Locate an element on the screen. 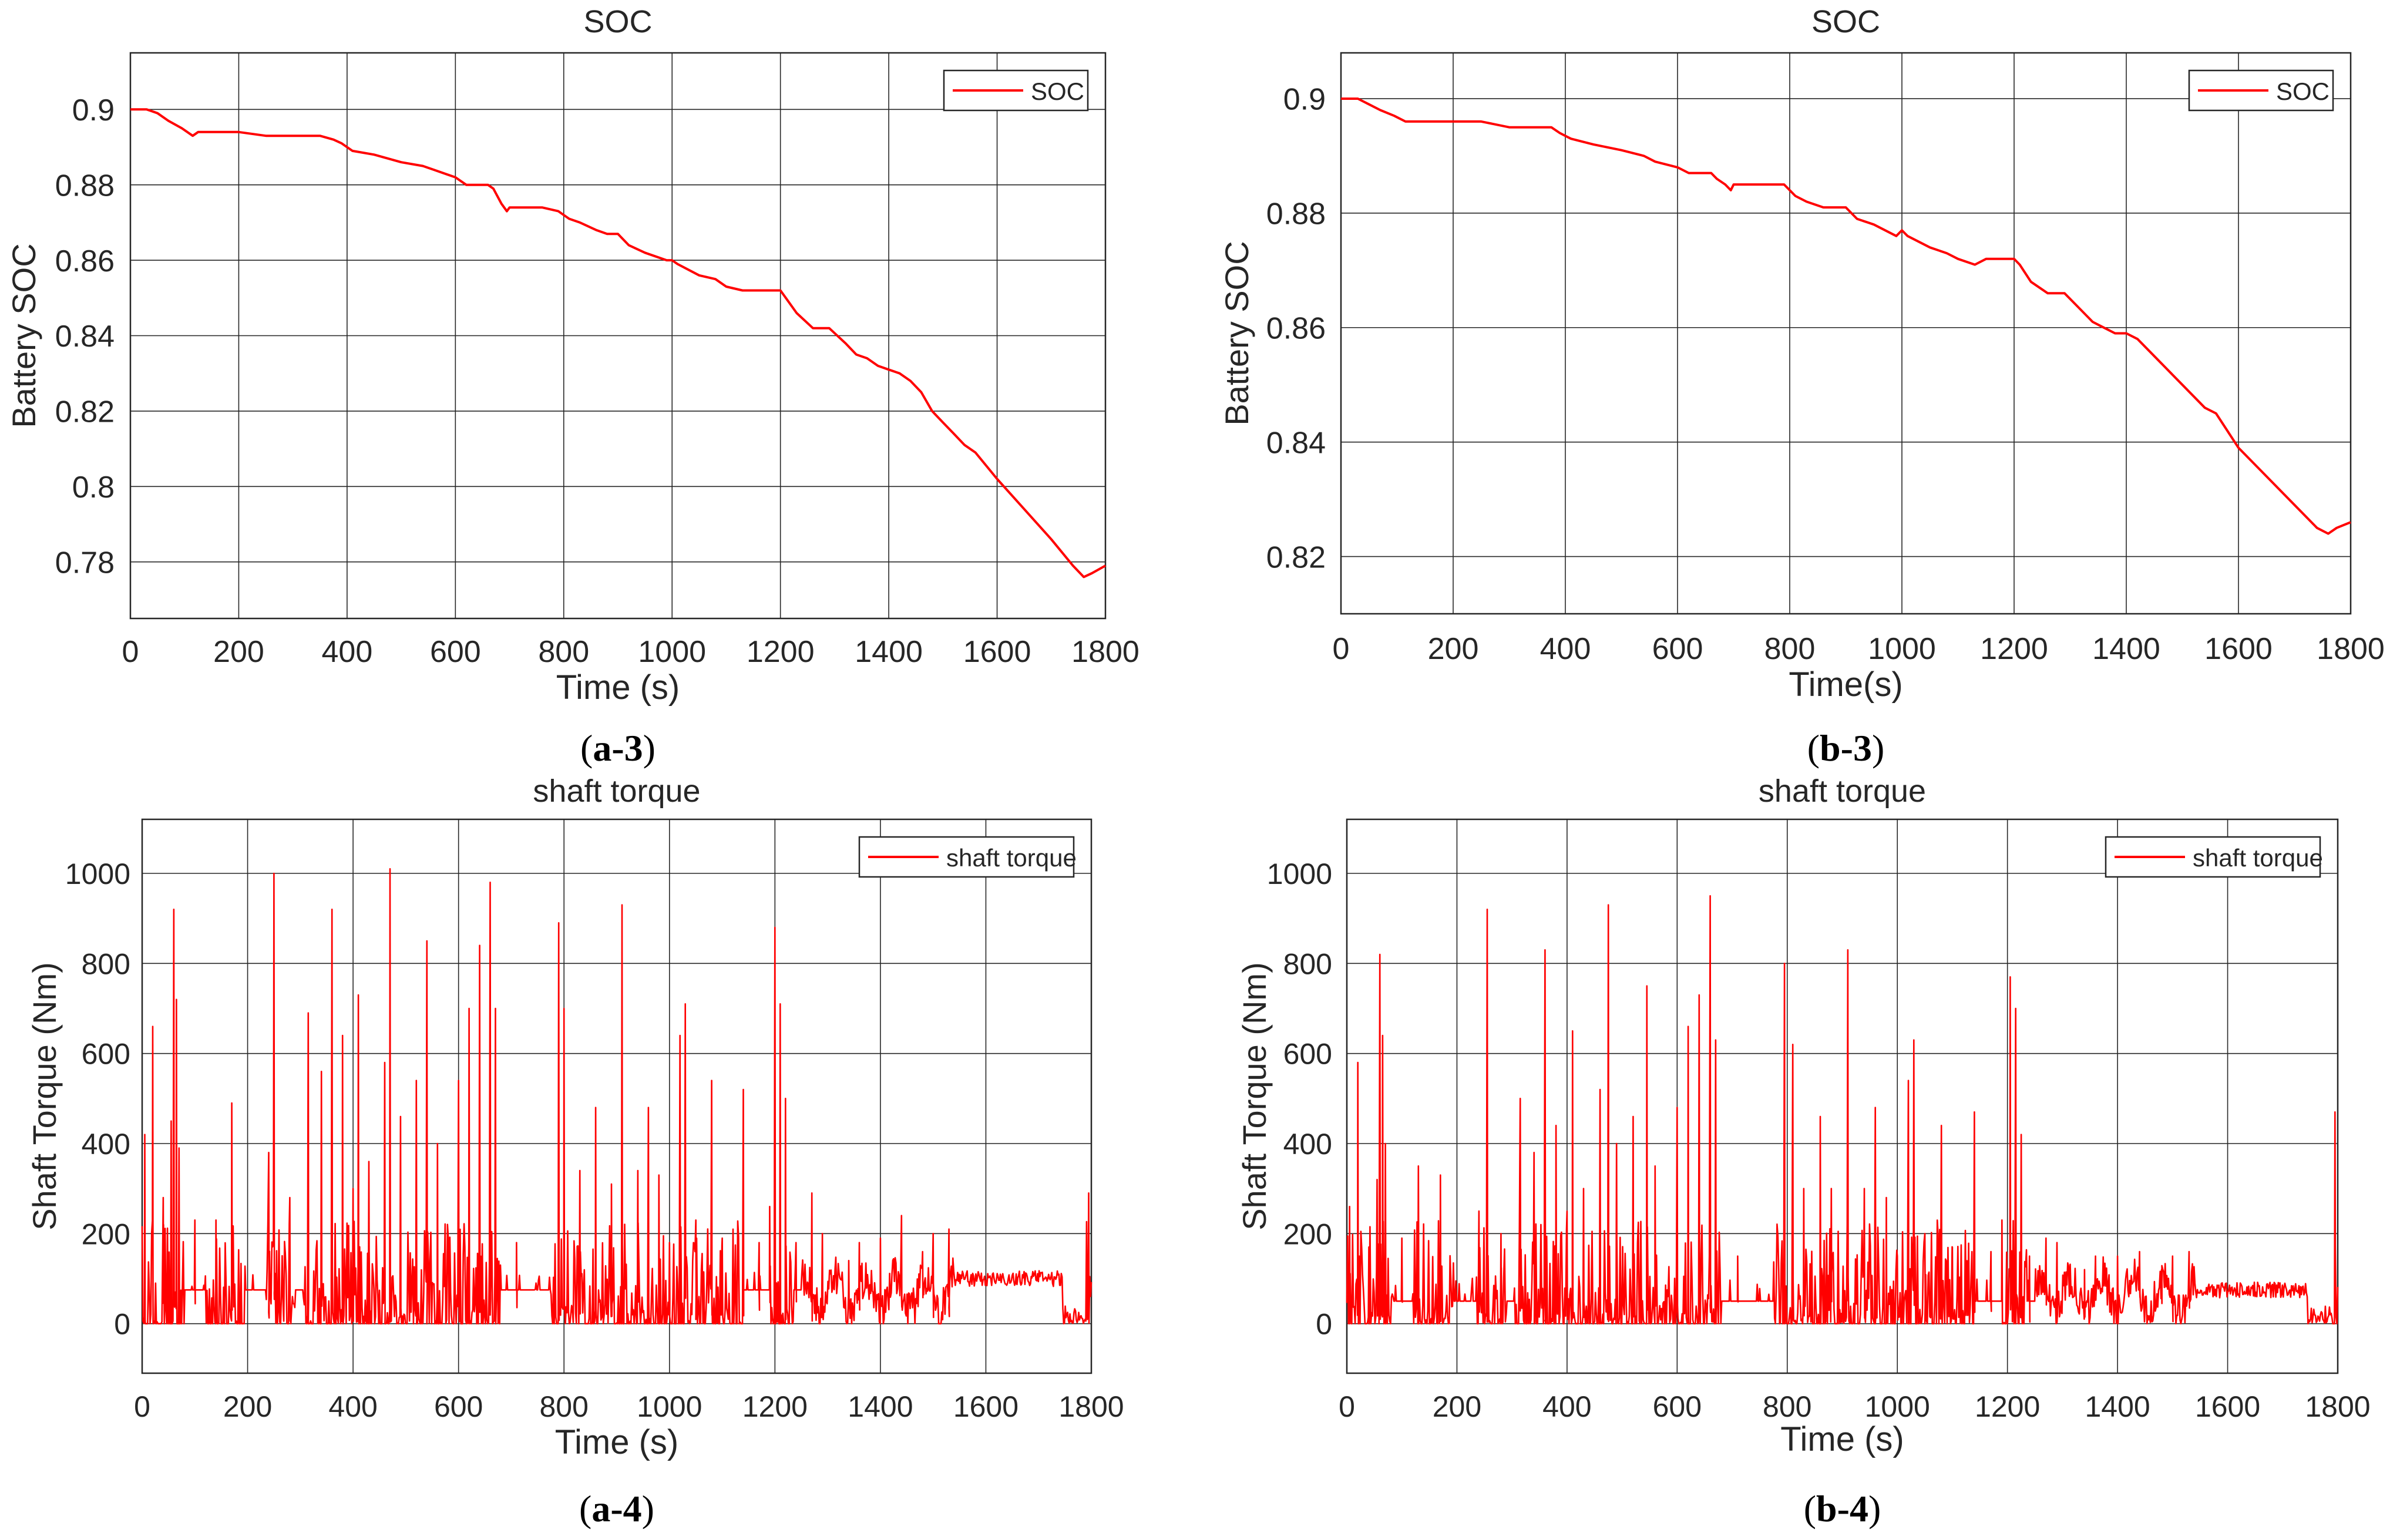 This screenshot has height=1540, width=2400. legend-entry: shaft torque is located at coordinates (2258, 858).